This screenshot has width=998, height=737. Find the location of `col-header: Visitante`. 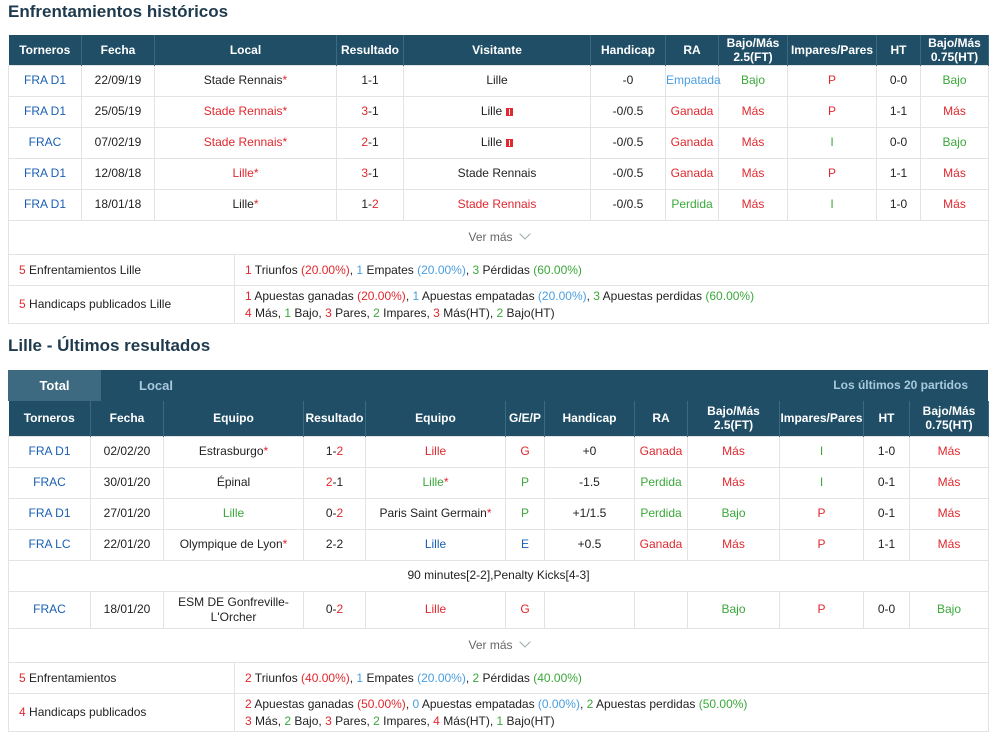

col-header: Visitante is located at coordinates (497, 50).